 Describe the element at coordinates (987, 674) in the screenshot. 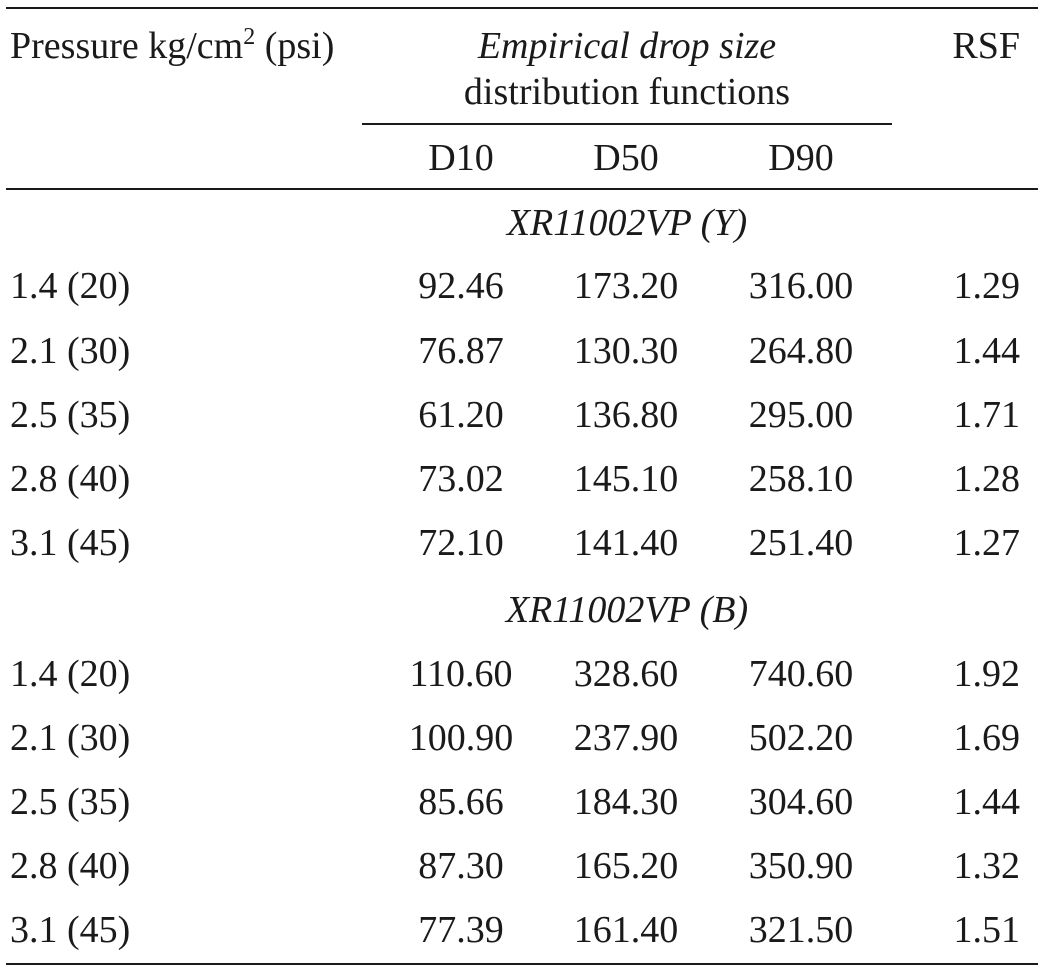

I see `row-rsf: 1.92` at that location.